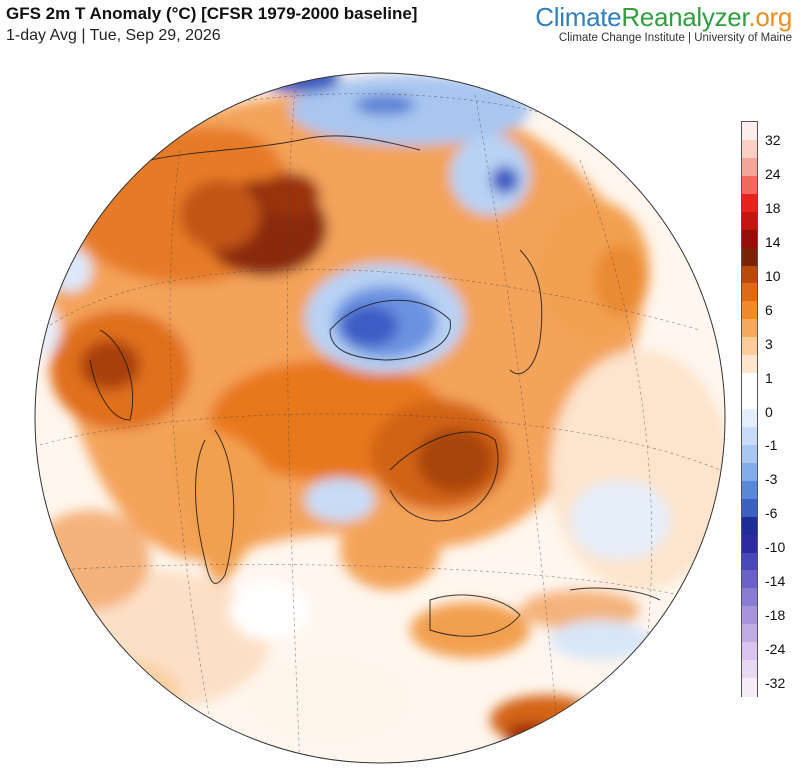 The image size is (800, 774). I want to click on colorbar-tick-label: 10, so click(773, 275).